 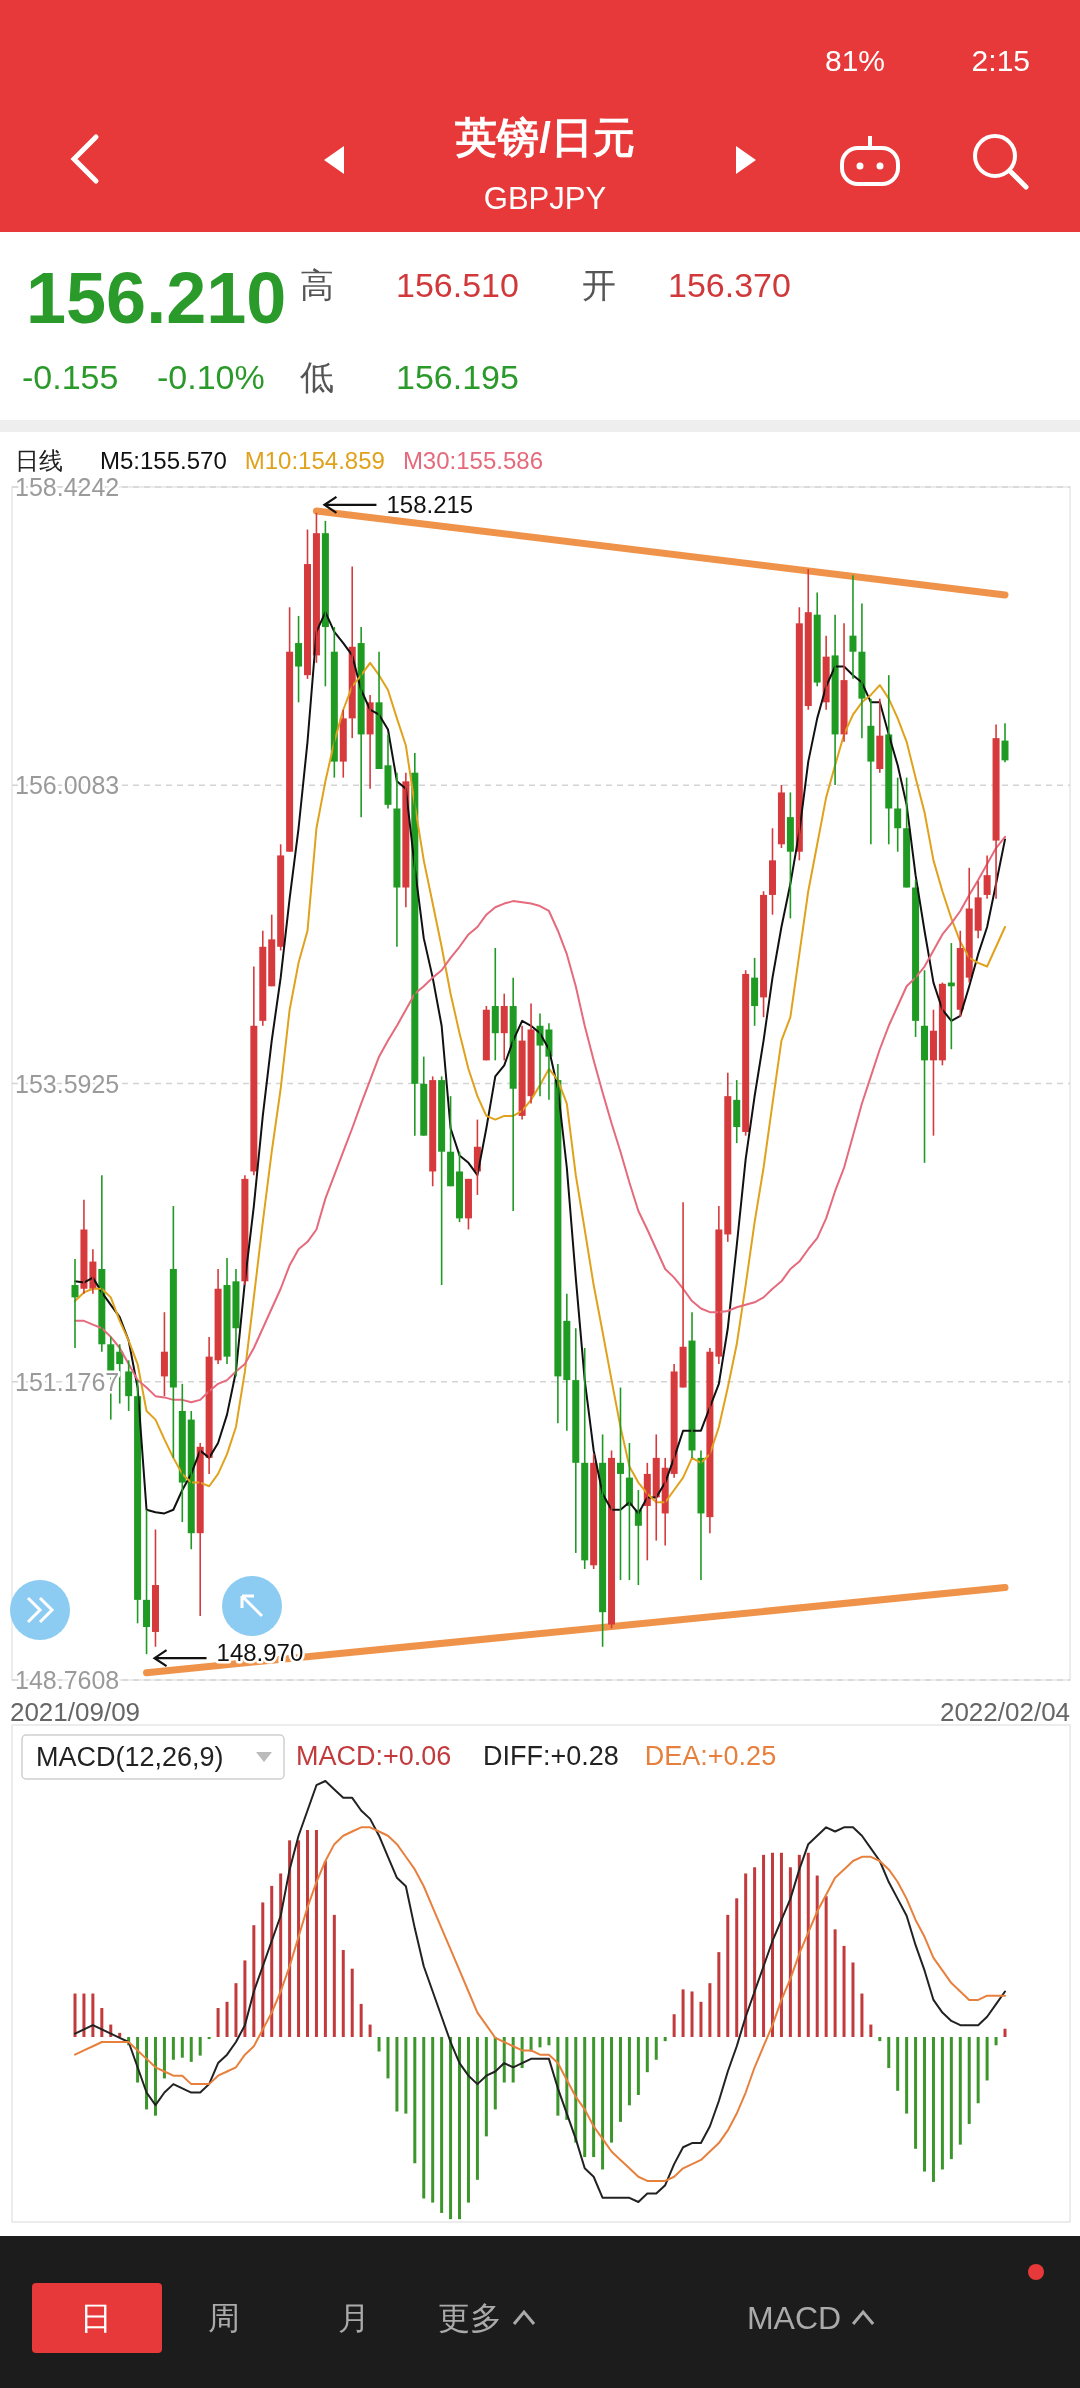 What do you see at coordinates (354, 2318) in the screenshot?
I see `text: 月` at bounding box center [354, 2318].